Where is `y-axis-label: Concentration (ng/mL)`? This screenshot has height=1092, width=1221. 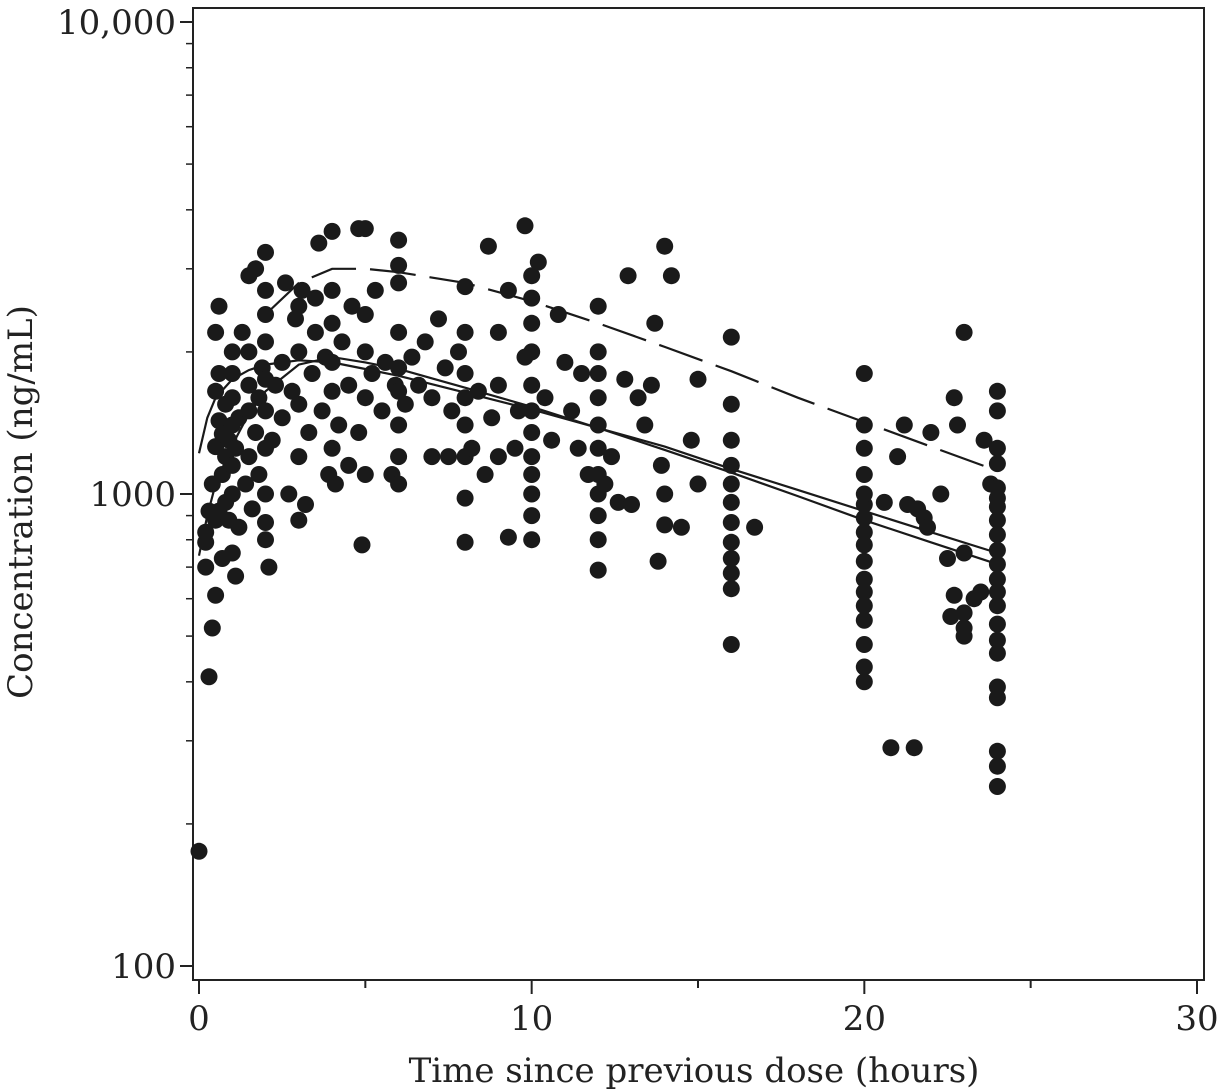
y-axis-label: Concentration (ng/mL) is located at coordinates (21, 502).